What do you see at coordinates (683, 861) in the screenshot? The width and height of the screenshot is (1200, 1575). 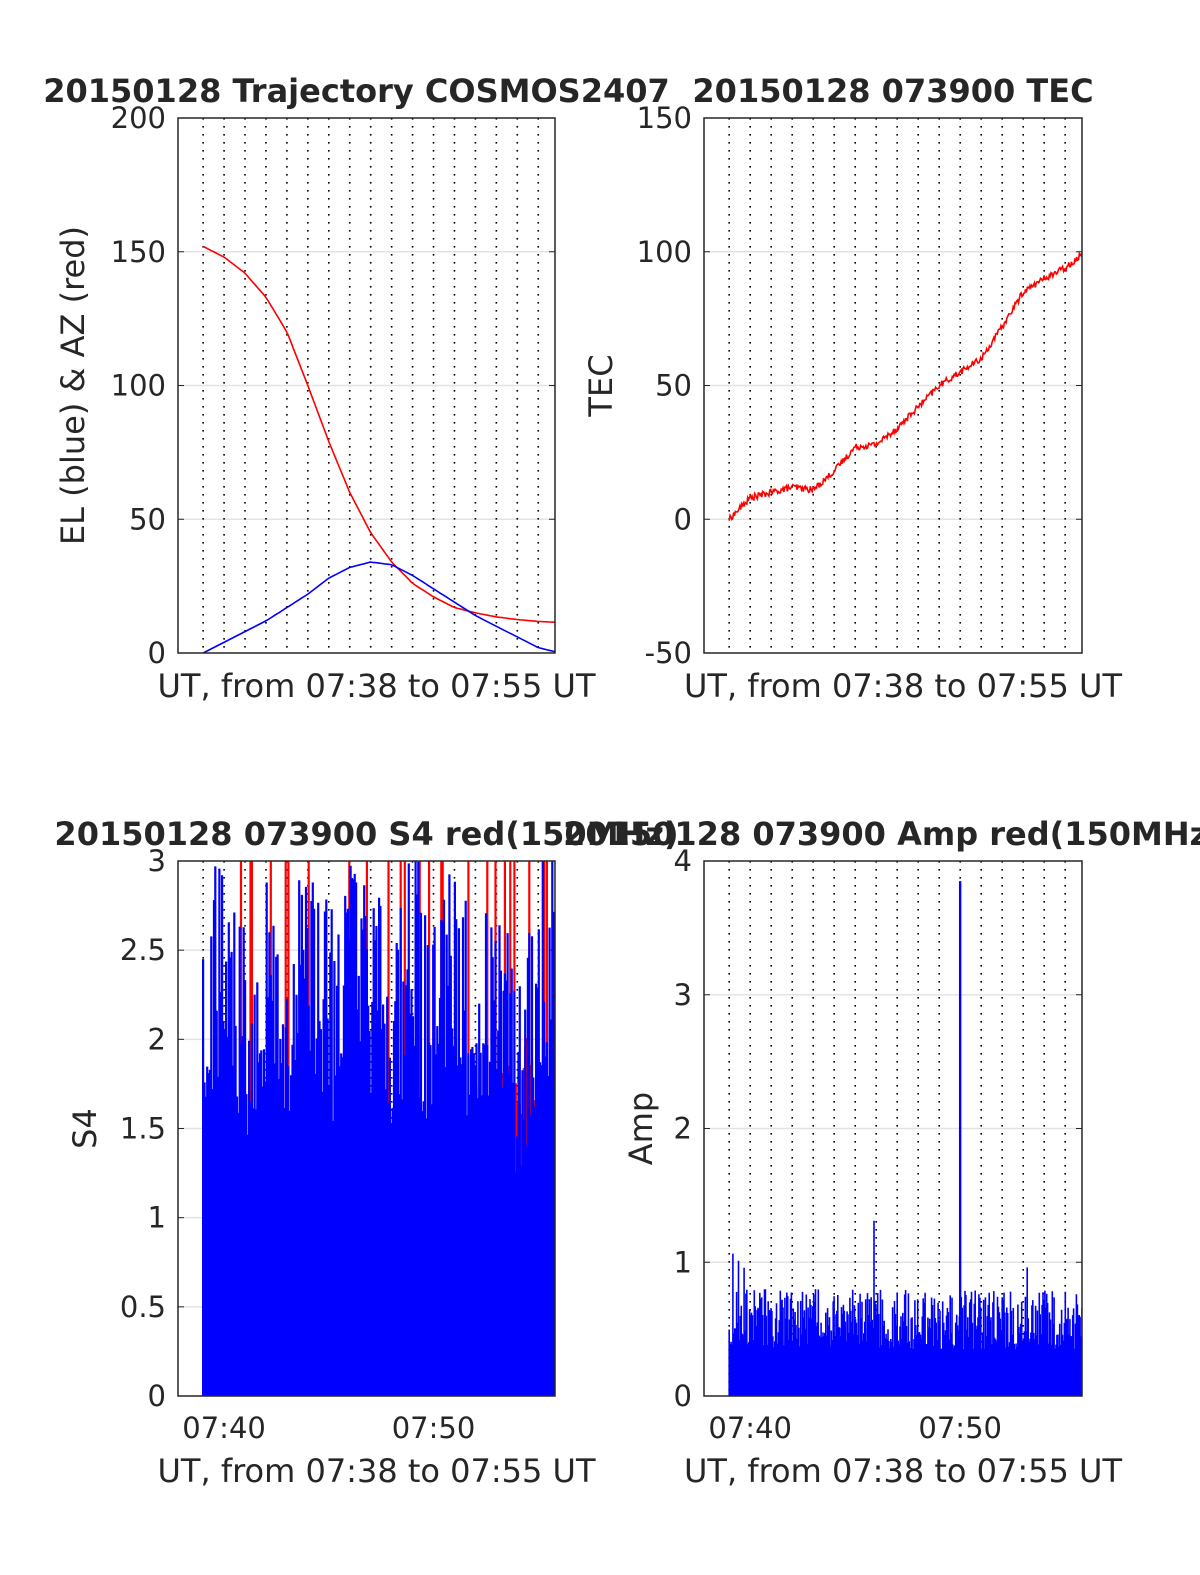 I see `y-tick-label: 4` at bounding box center [683, 861].